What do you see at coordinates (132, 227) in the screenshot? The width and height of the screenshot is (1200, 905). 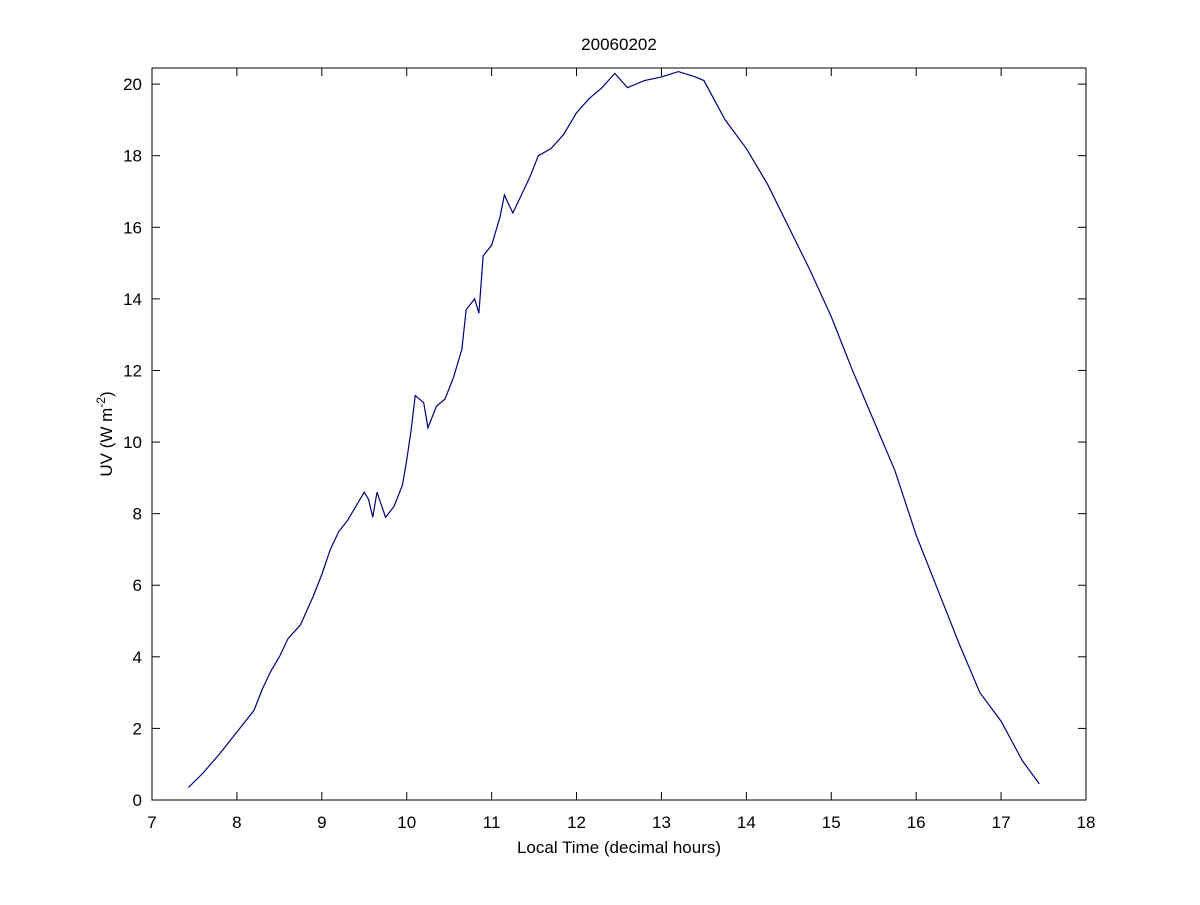 I see `y-tick-label: 16` at bounding box center [132, 227].